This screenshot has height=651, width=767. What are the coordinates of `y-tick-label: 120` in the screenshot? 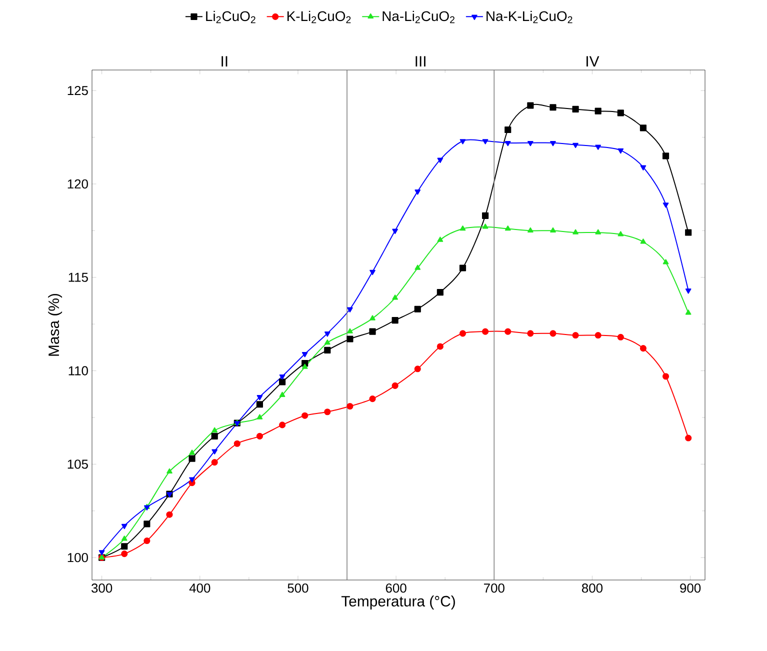 It's located at (78, 184).